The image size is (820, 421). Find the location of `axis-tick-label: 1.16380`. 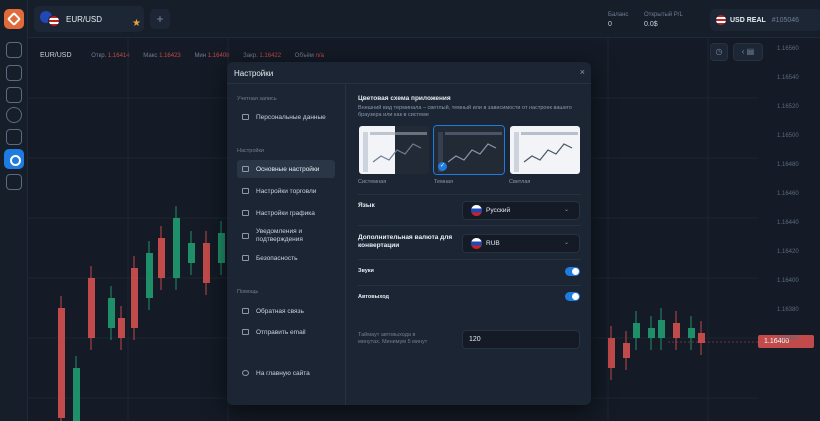

axis-tick-label: 1.16380 is located at coordinates (788, 310).